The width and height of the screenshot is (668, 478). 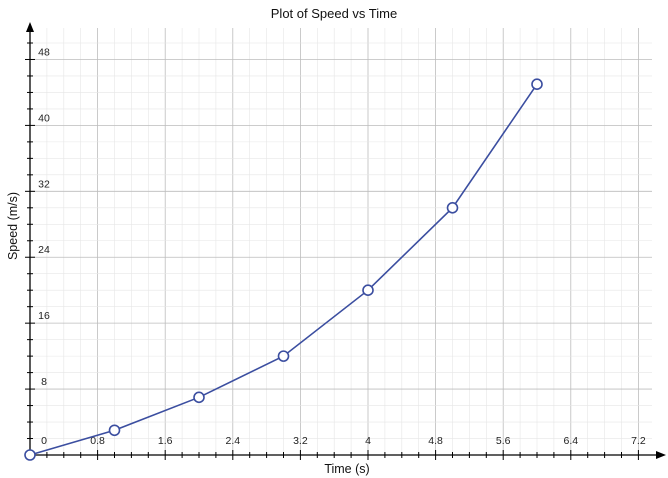 What do you see at coordinates (44, 316) in the screenshot?
I see `y-tick-label: 16` at bounding box center [44, 316].